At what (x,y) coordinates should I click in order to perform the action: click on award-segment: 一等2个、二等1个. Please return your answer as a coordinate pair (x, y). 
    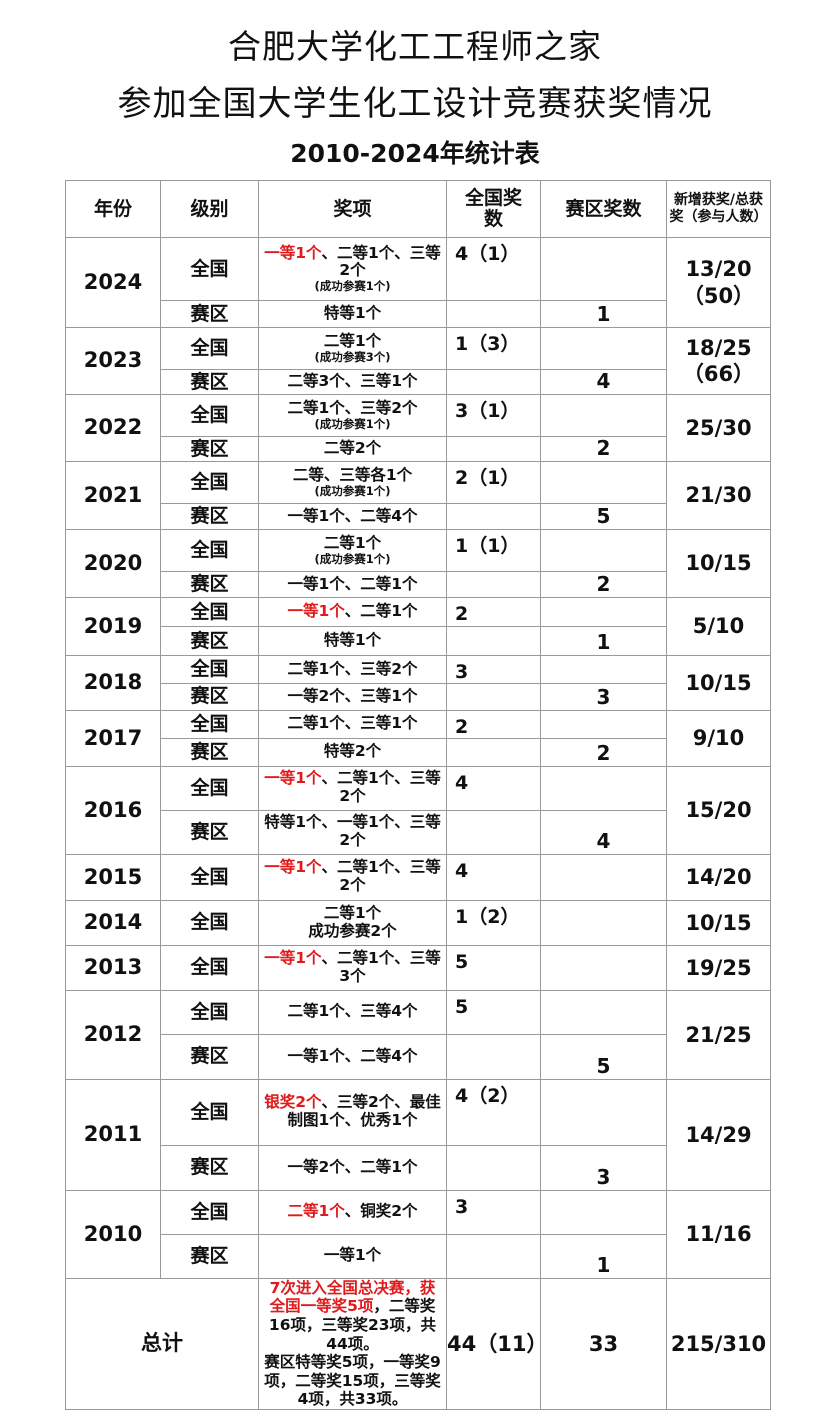
    Looking at the image, I should click on (352, 1166).